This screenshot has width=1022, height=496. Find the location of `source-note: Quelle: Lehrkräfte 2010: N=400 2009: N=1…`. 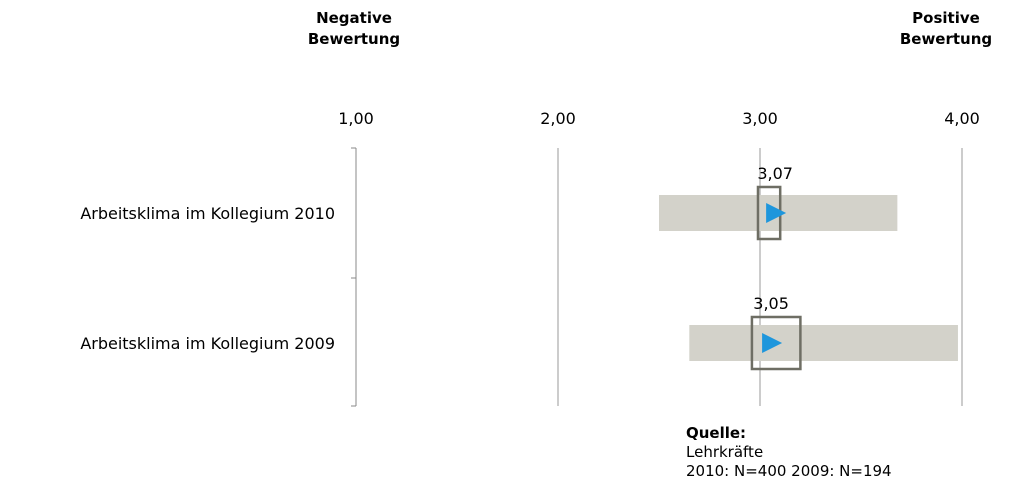

source-note: Quelle: Lehrkräfte 2010: N=400 2009: N=1… is located at coordinates (789, 452).